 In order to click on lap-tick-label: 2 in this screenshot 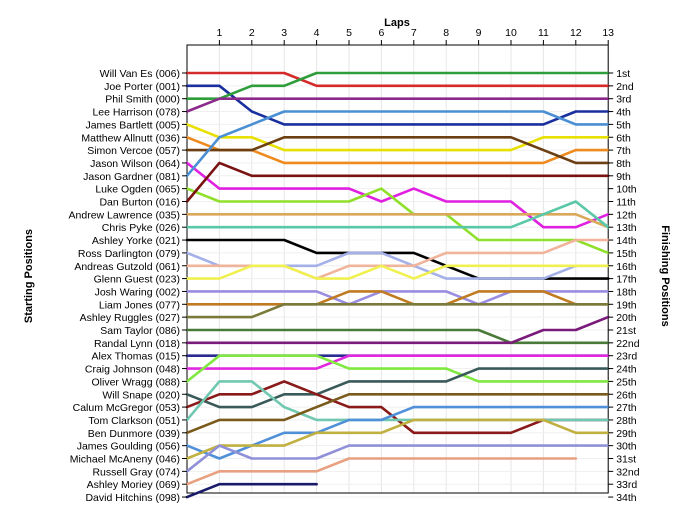, I will do `click(252, 33)`.